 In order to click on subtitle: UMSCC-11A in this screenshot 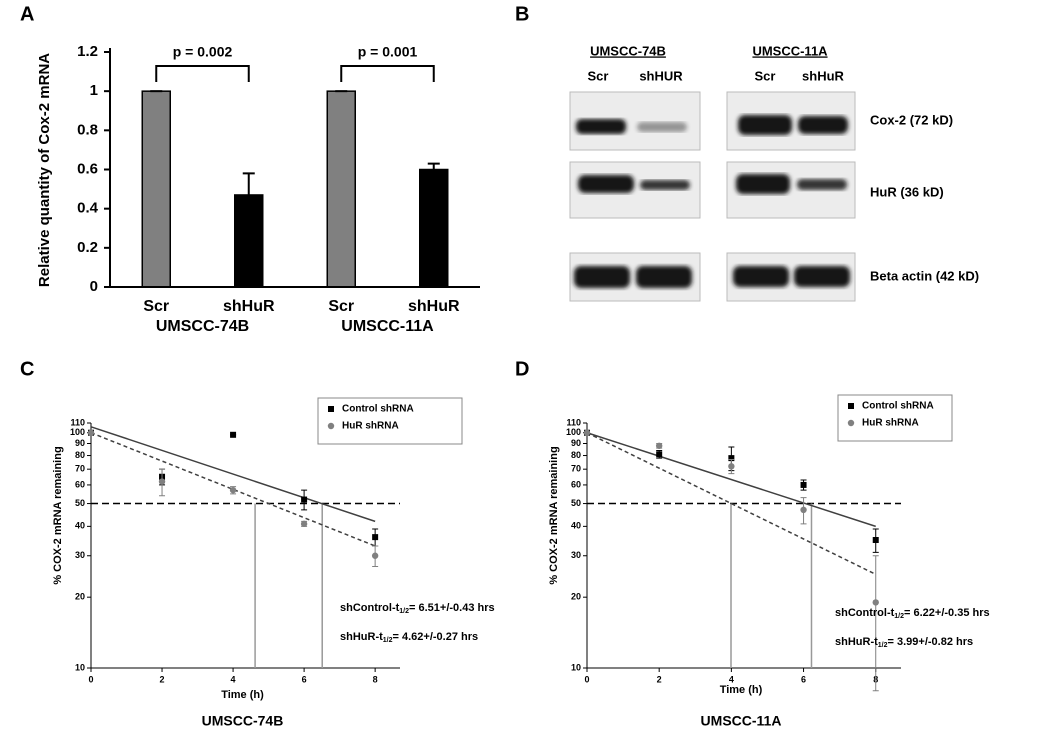, I will do `click(741, 721)`.